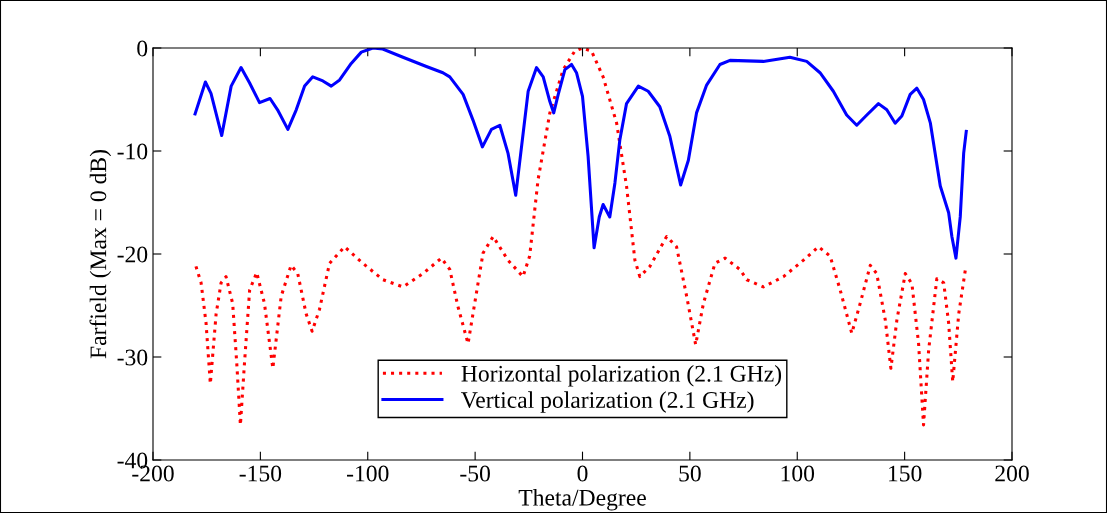  I want to click on y-axis-title: Farfield (Max = 0 dB), so click(100, 254).